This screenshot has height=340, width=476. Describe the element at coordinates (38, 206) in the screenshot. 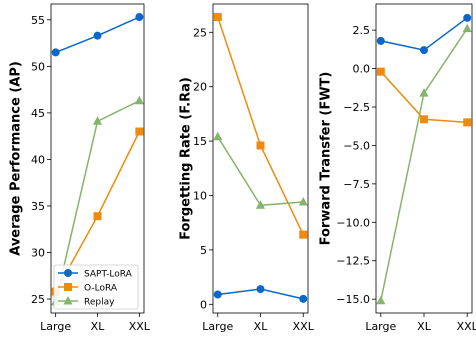

I see `y-tick-label: 35` at that location.